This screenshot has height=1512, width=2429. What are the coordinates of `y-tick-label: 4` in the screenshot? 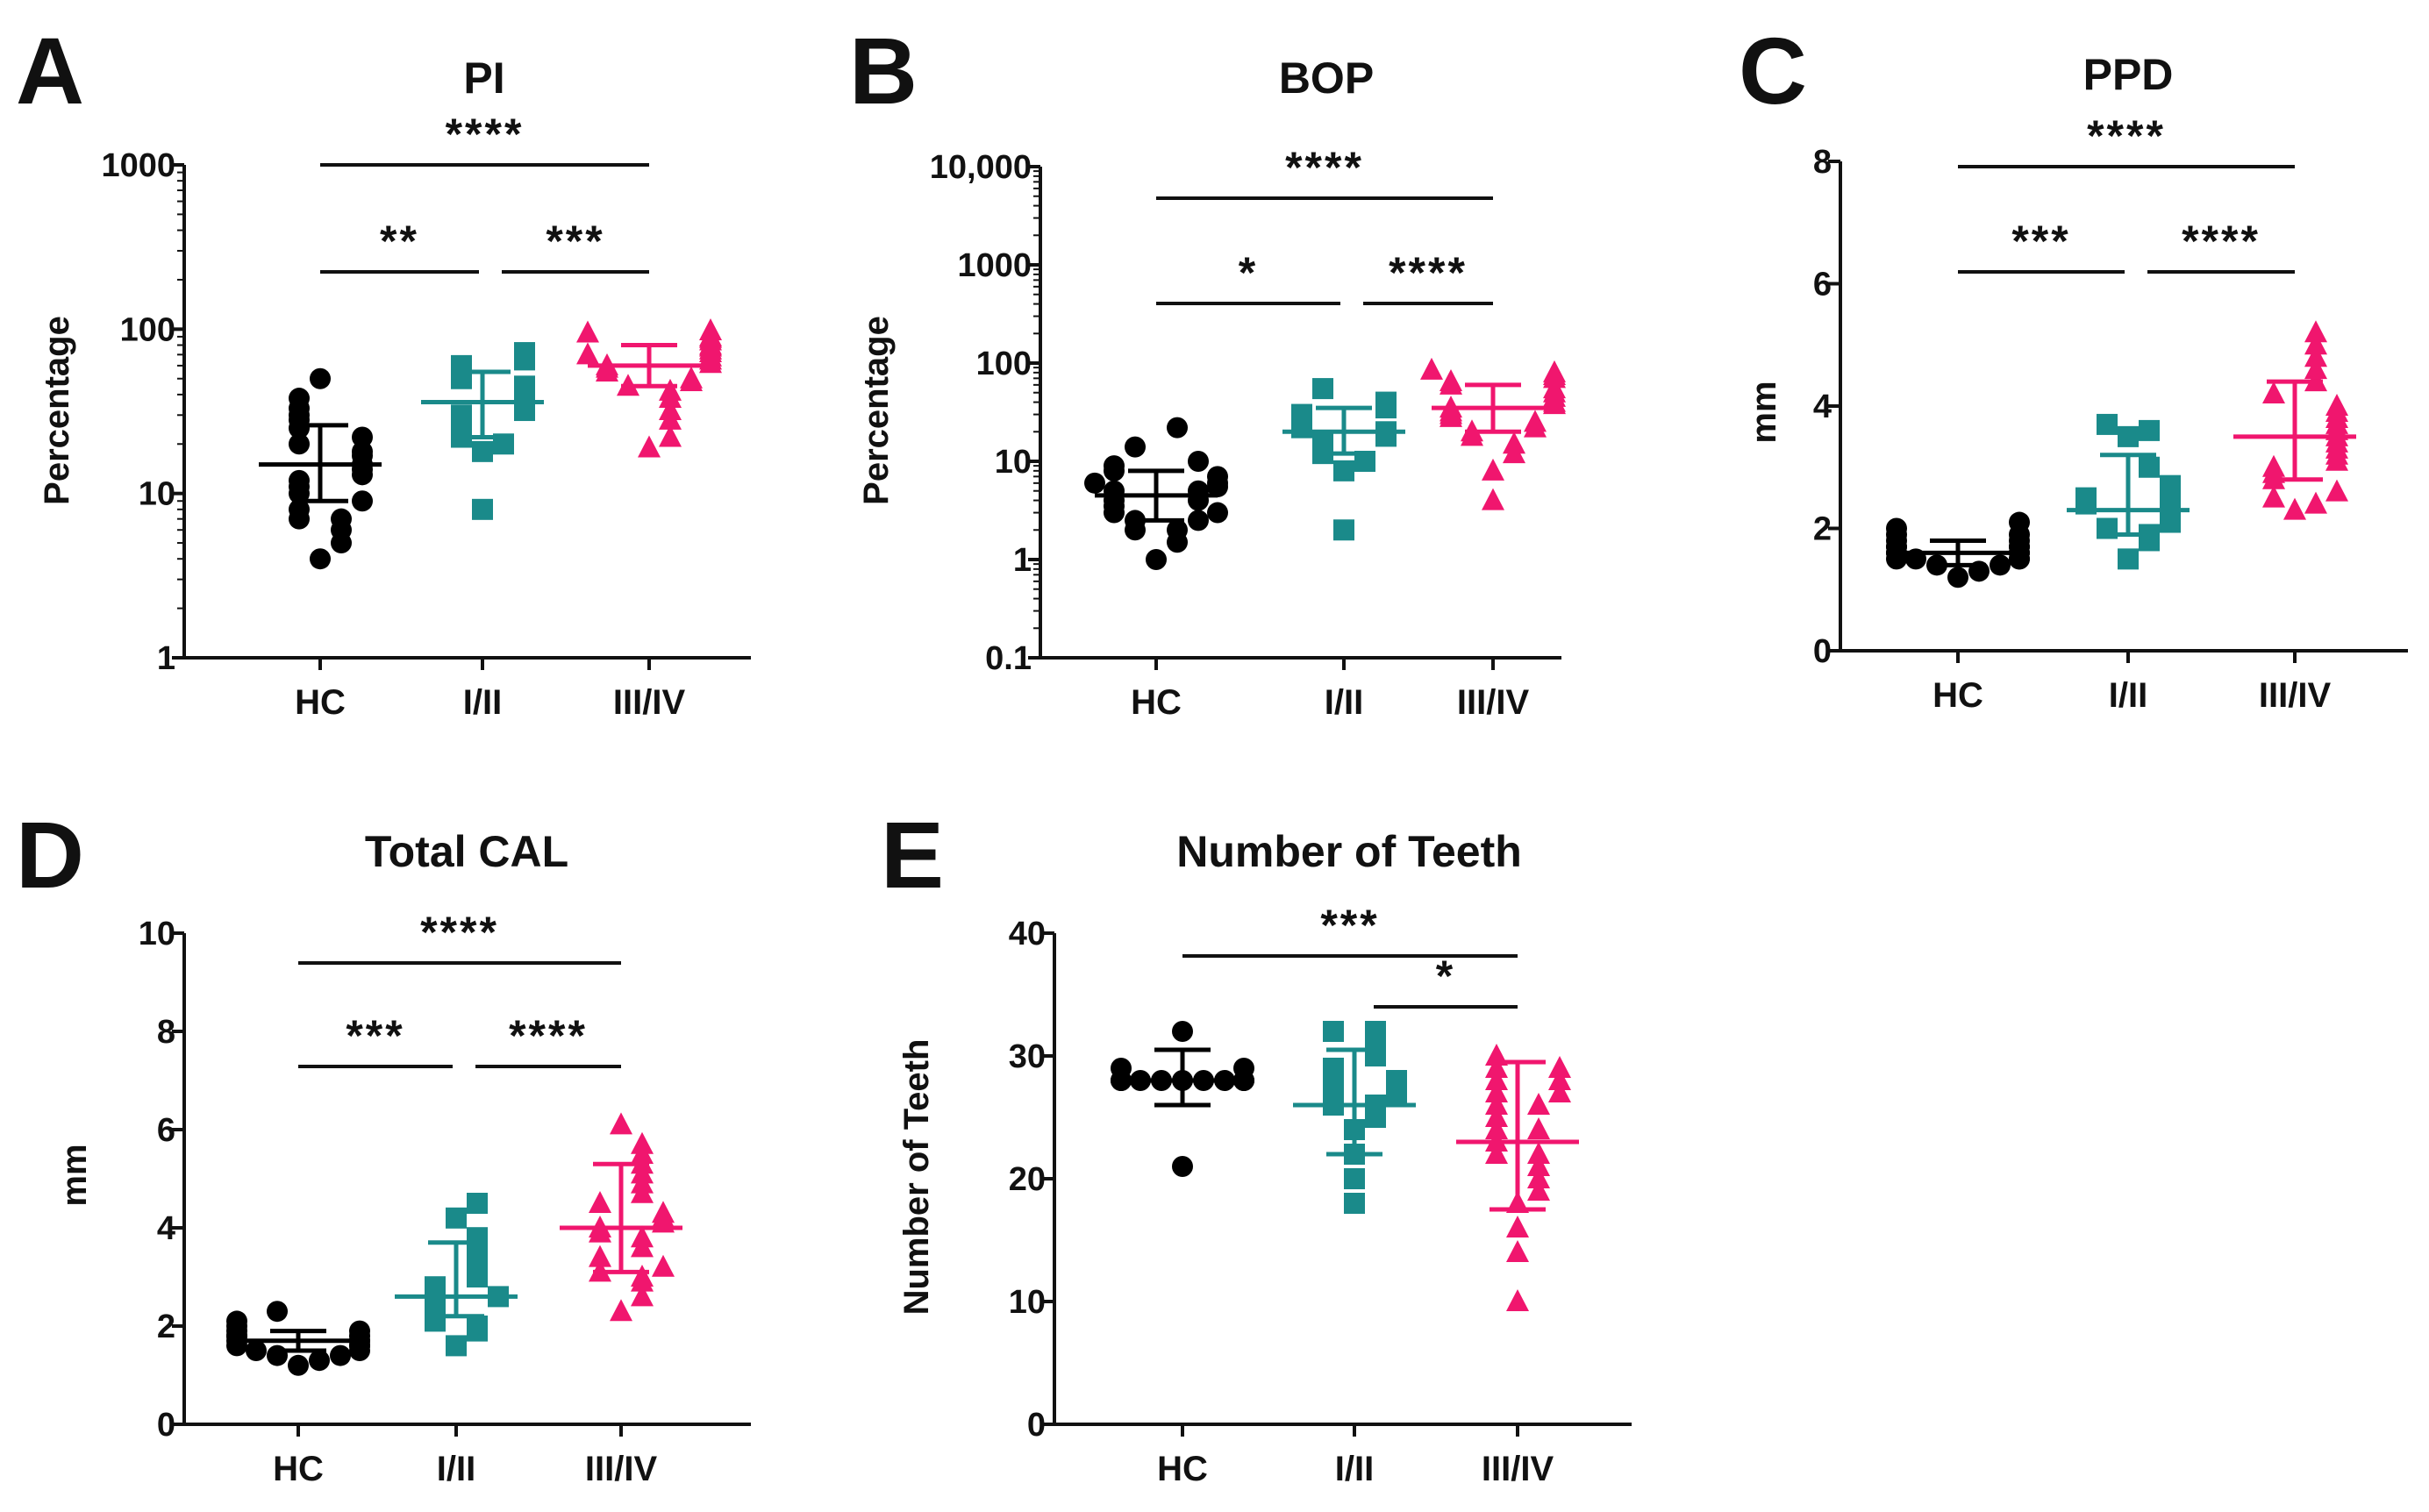 It's located at (1823, 407).